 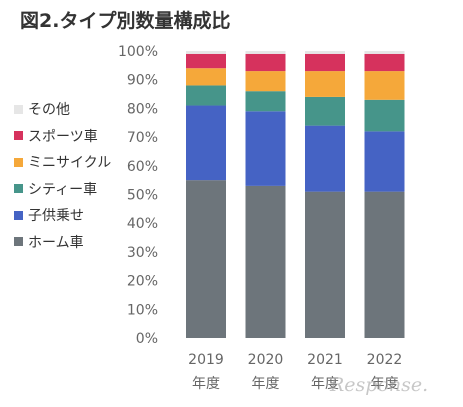 I want to click on legend-item: その他, so click(x=69, y=109).